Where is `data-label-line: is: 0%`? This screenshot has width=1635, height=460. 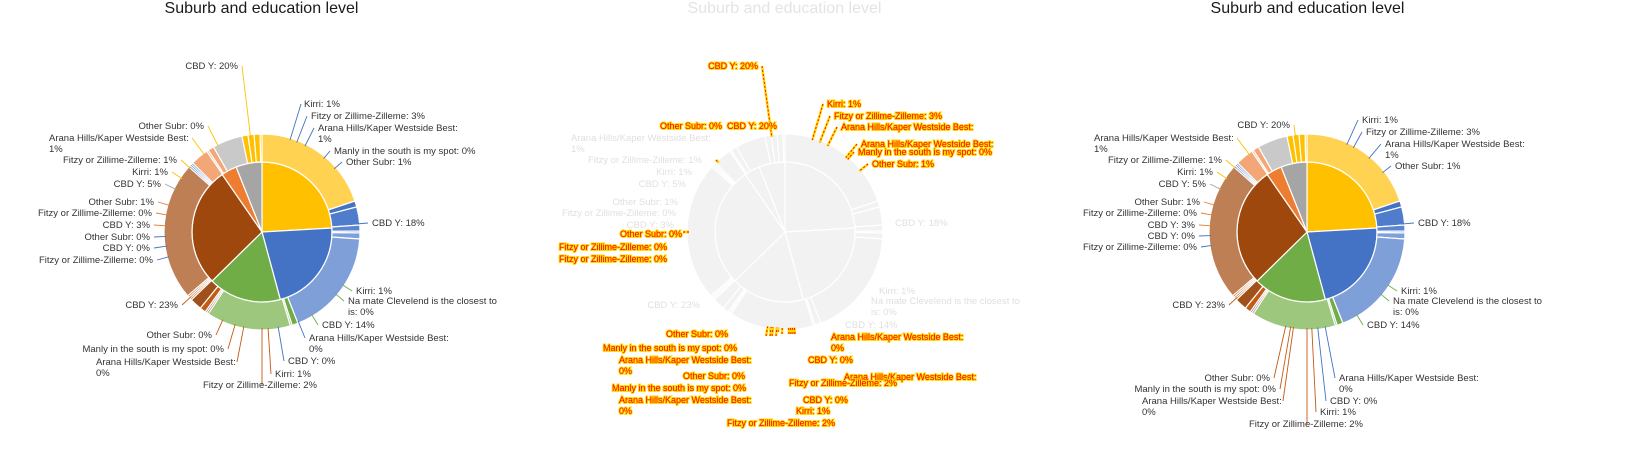
data-label-line: is: 0% is located at coordinates (361, 312).